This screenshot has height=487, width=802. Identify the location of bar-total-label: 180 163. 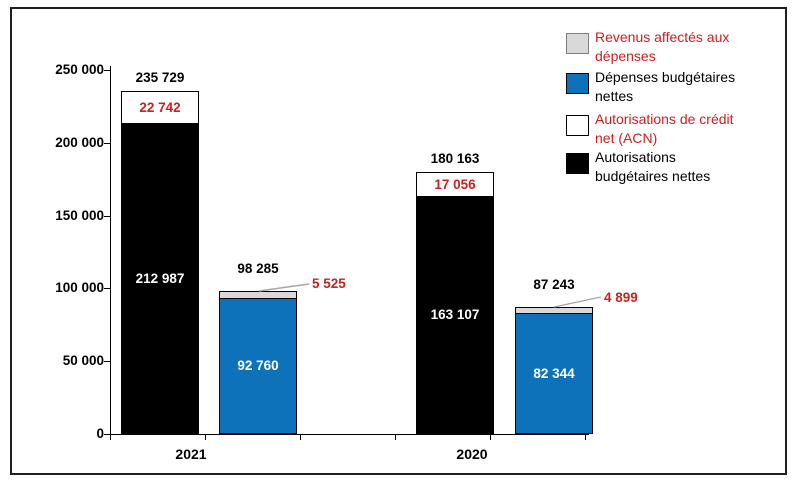
(455, 158).